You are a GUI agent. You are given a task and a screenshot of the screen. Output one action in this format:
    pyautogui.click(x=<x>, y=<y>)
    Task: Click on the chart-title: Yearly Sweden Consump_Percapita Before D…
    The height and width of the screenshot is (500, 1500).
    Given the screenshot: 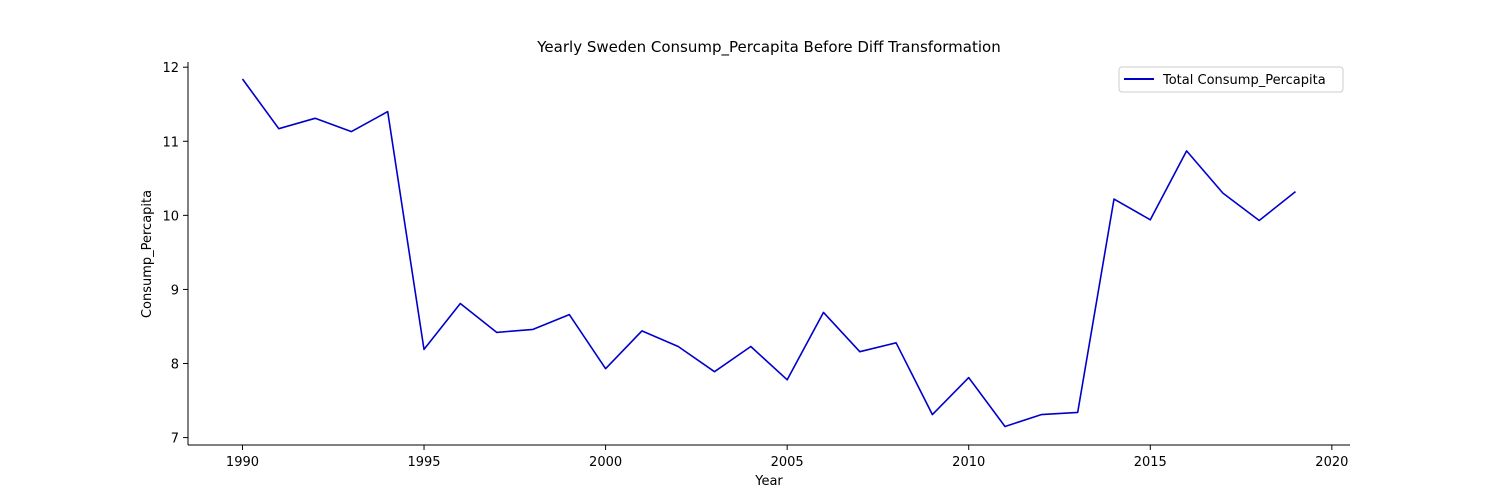 What is the action you would take?
    pyautogui.click(x=768, y=47)
    